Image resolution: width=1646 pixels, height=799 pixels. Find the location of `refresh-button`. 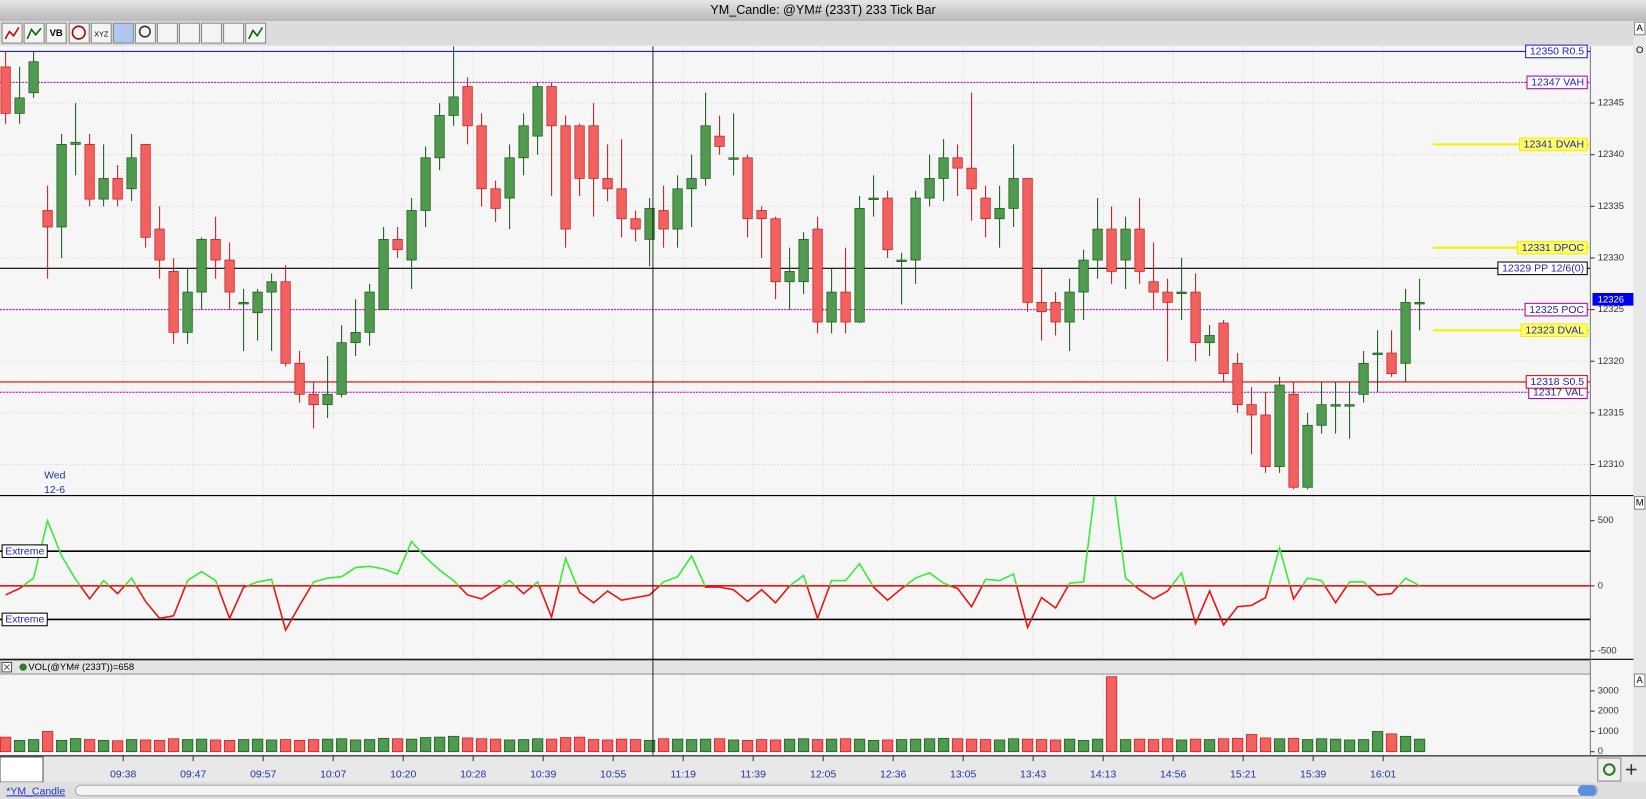

refresh-button is located at coordinates (1609, 769).